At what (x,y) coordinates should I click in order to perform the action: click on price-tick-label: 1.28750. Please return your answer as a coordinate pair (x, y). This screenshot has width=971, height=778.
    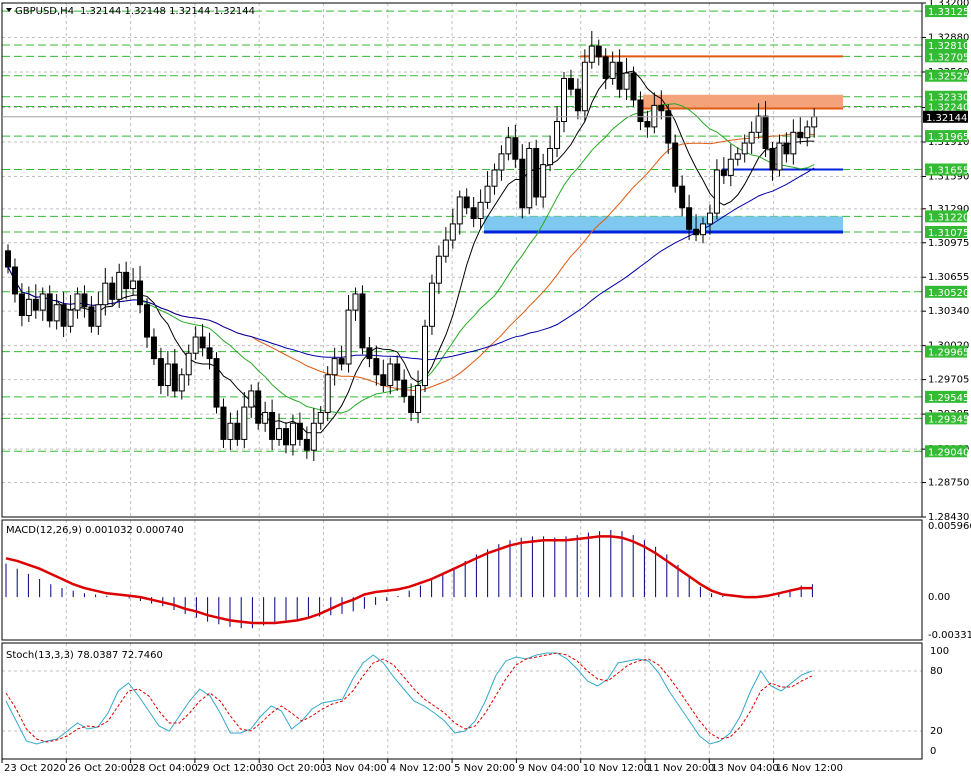
    Looking at the image, I should click on (948, 483).